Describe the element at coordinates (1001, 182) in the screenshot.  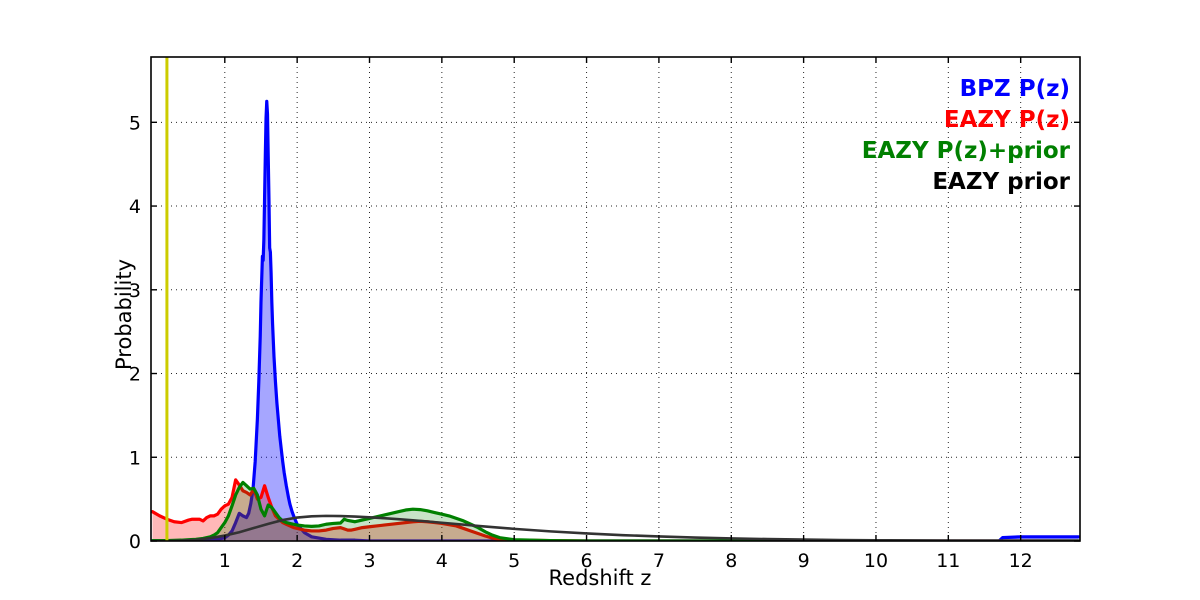
I see `legend-item-eazy-prior: EAZY prior` at that location.